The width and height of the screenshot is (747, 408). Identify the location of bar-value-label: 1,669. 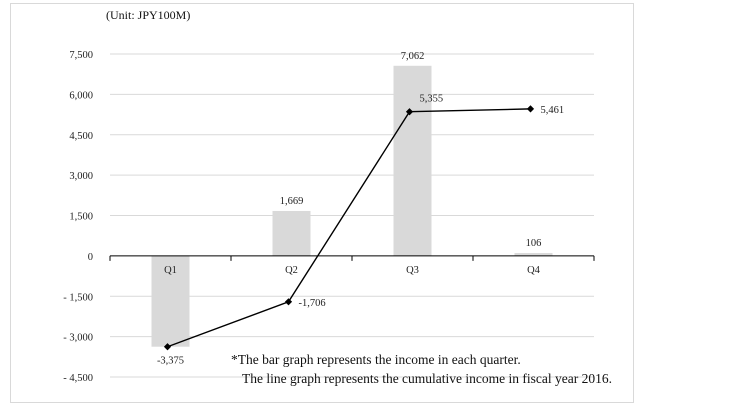
(292, 201).